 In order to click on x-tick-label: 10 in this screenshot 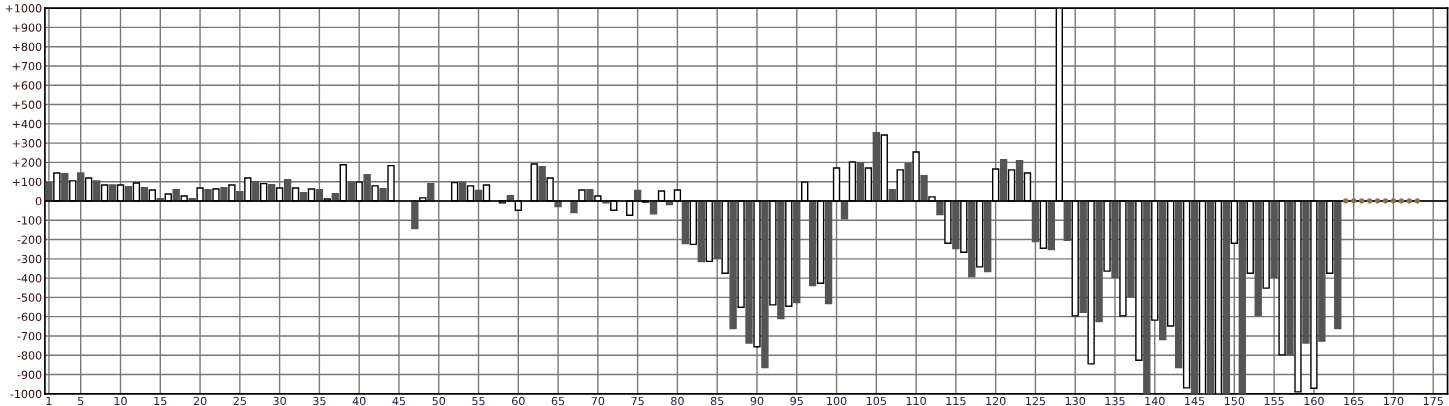, I will do `click(120, 401)`.